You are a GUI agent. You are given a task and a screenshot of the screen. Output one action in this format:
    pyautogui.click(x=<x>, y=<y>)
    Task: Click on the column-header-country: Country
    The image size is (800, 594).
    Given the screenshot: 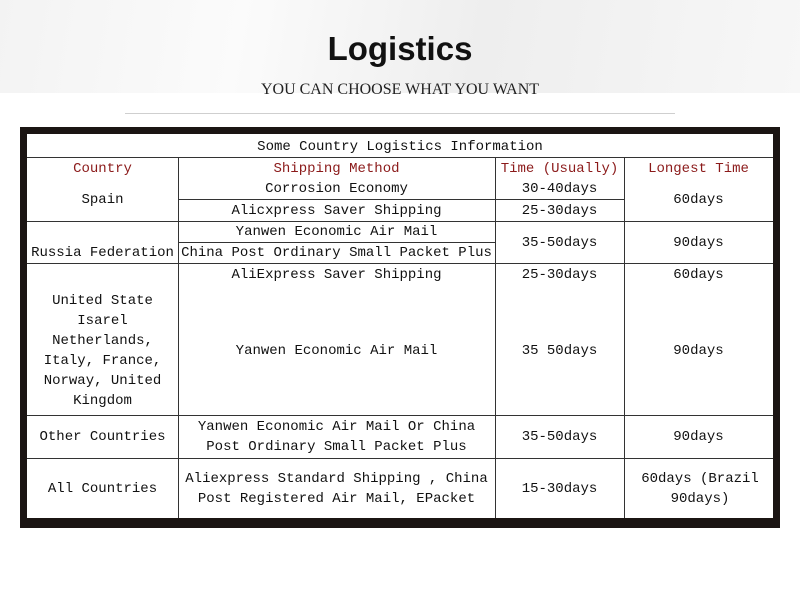 What is the action you would take?
    pyautogui.click(x=102, y=168)
    